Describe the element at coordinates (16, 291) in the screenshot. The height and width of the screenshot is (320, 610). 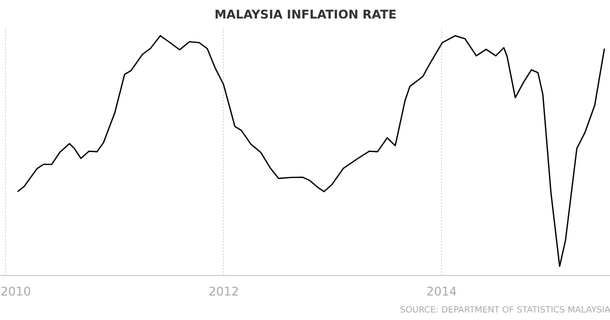
I see `x-tick-label: 2010` at that location.